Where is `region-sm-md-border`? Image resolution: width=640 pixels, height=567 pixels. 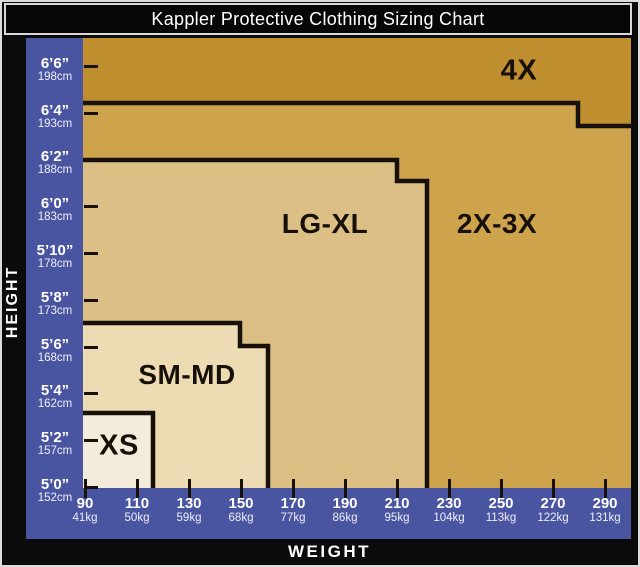
region-sm-md-border is located at coordinates (177, 404).